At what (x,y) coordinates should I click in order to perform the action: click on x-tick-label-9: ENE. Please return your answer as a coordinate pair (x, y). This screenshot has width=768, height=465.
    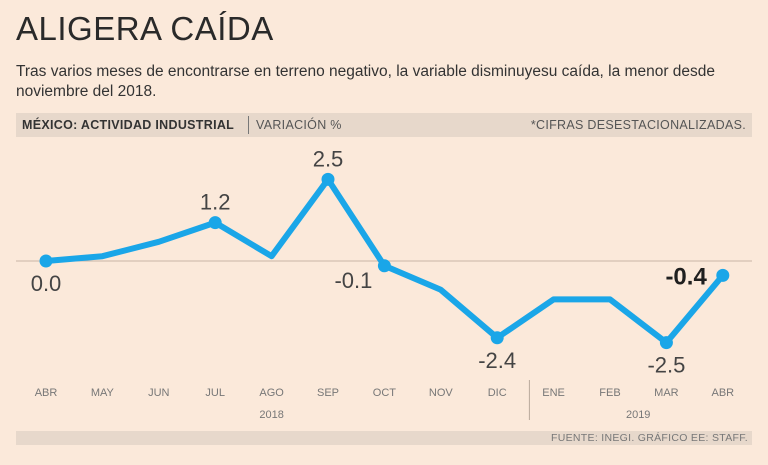
    Looking at the image, I should click on (553, 393).